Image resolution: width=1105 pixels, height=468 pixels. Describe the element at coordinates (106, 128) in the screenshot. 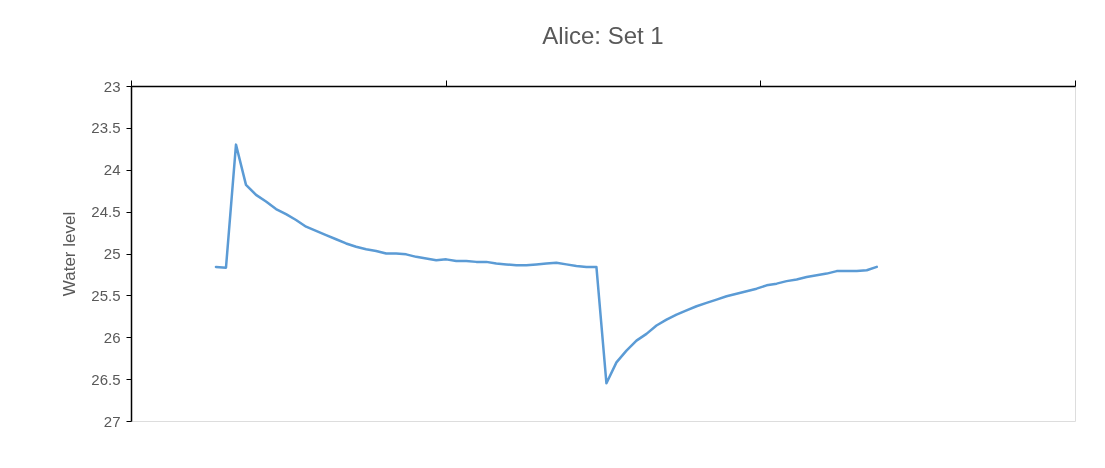

I see `y-tick-label: 23.5` at that location.